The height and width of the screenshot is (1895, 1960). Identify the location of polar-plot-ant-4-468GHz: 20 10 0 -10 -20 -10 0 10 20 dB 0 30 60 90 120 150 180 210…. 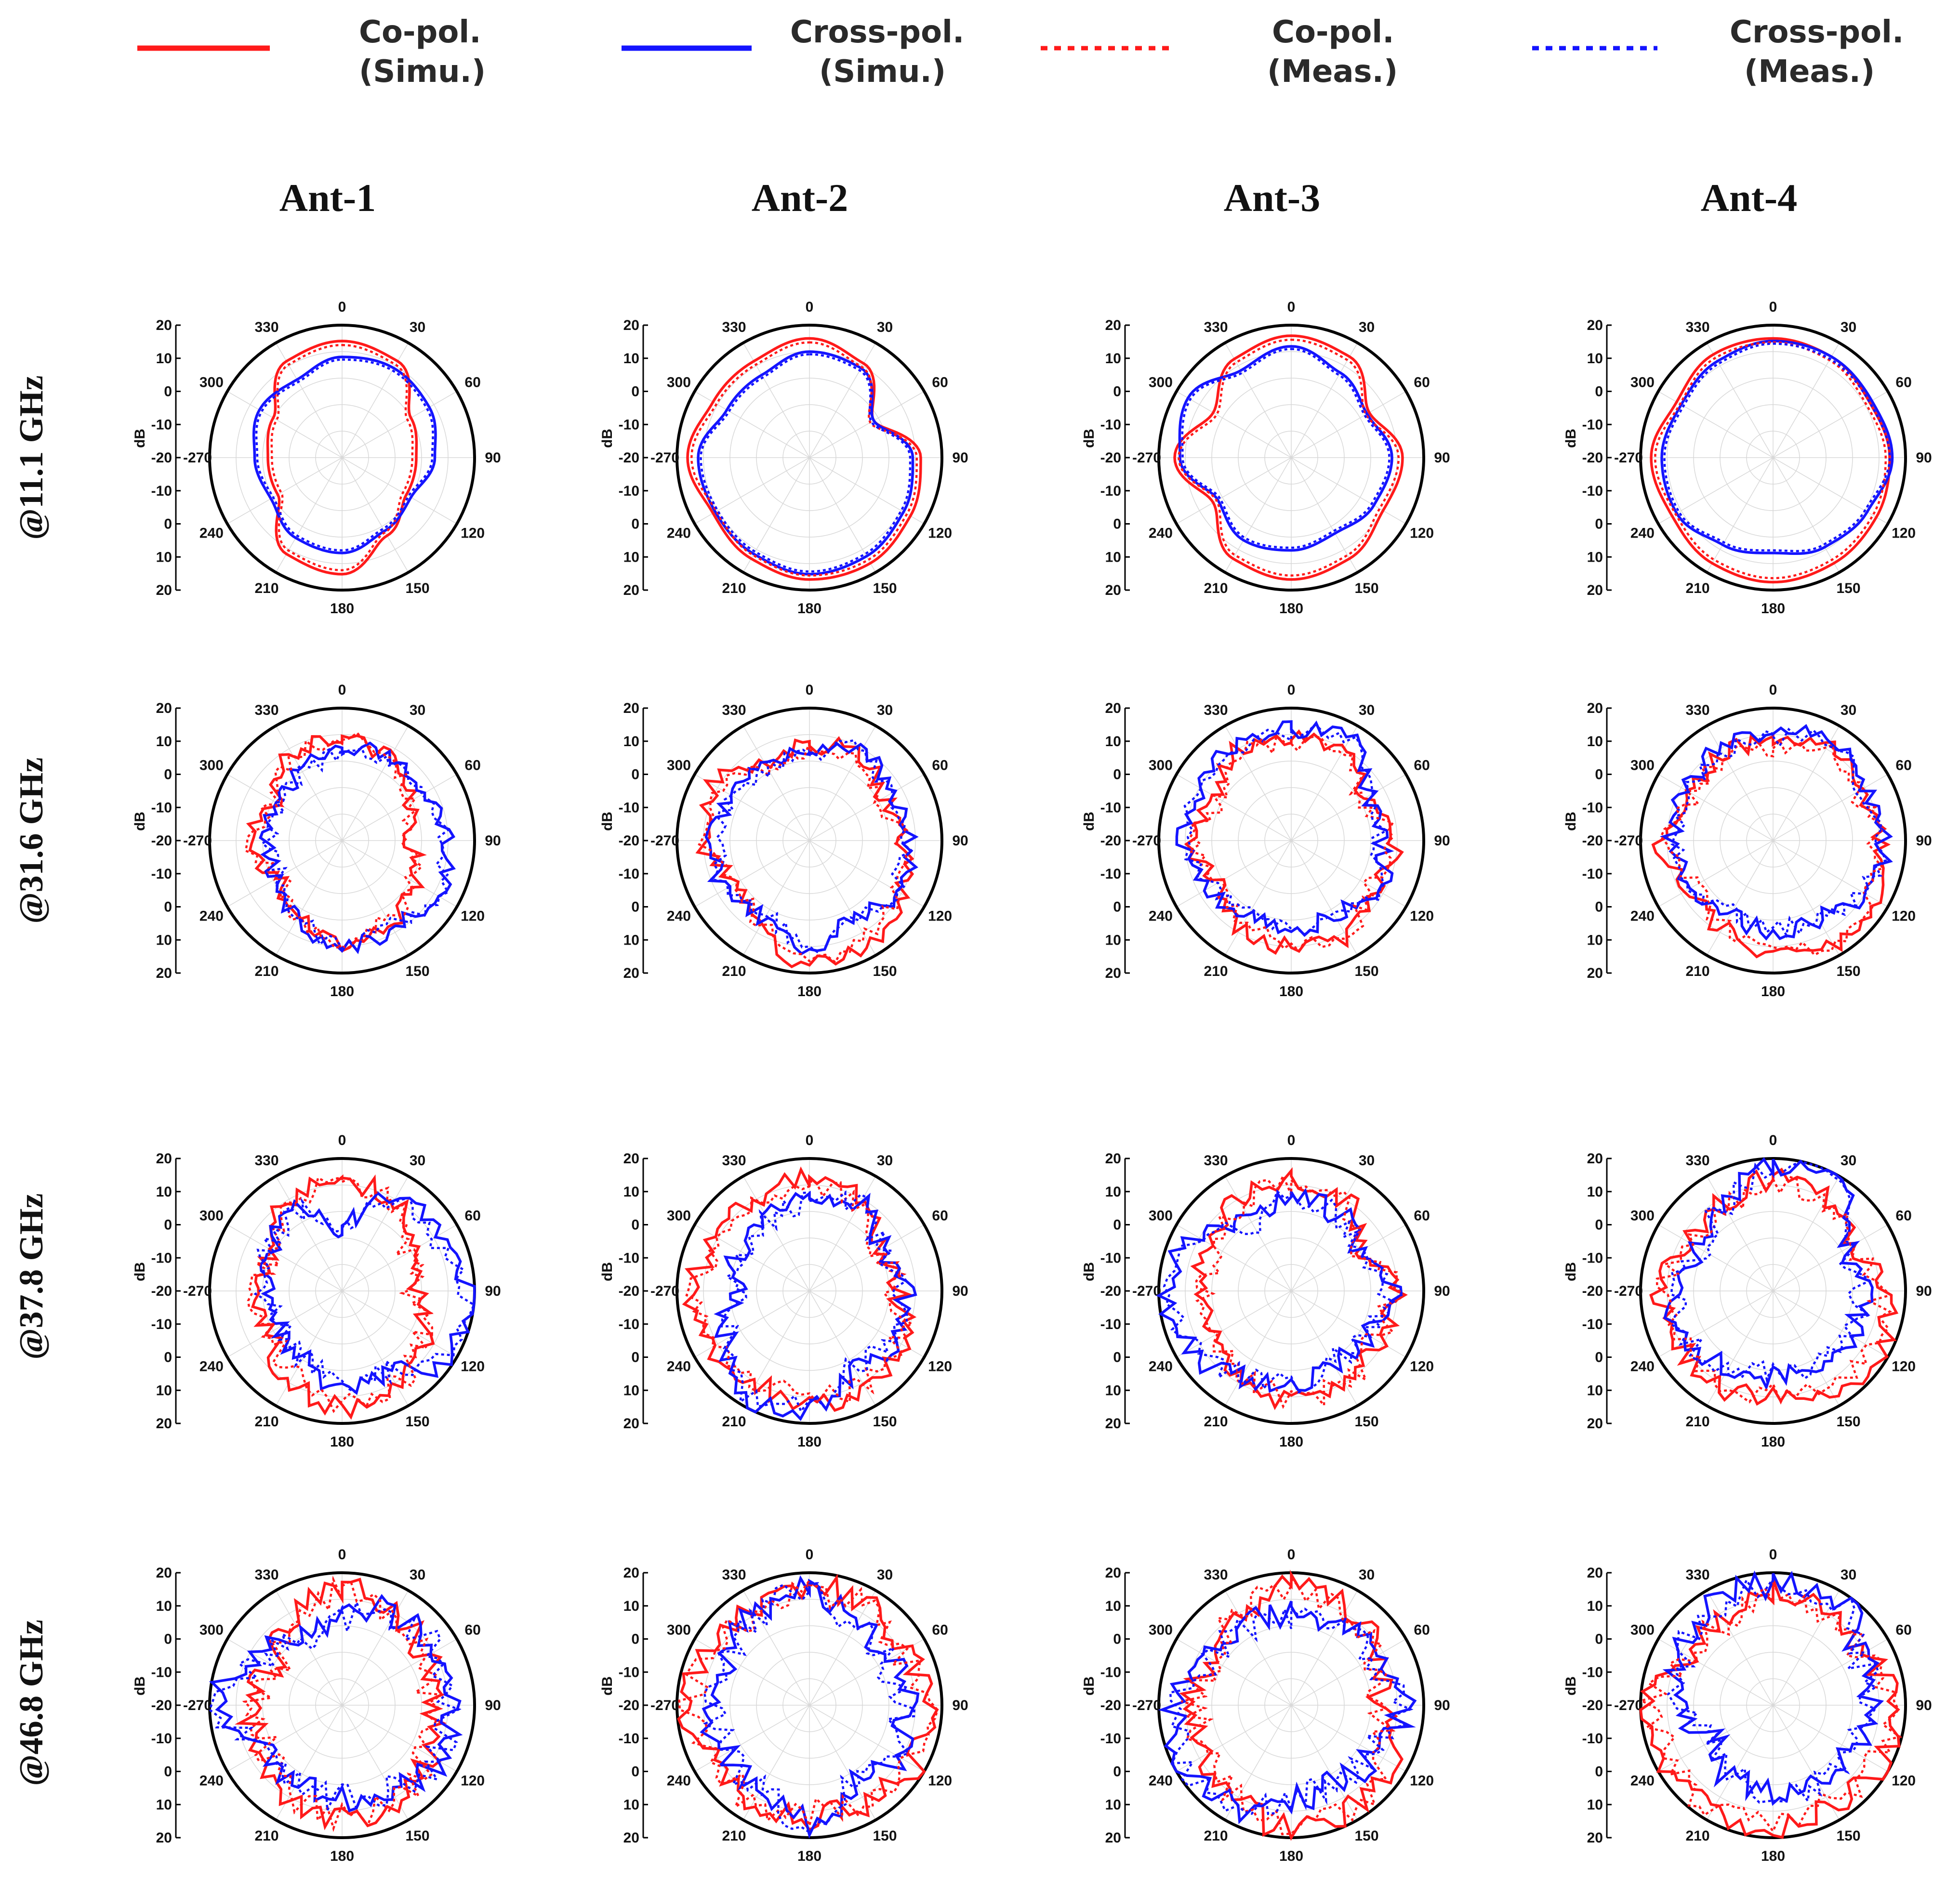
(1747, 1706).